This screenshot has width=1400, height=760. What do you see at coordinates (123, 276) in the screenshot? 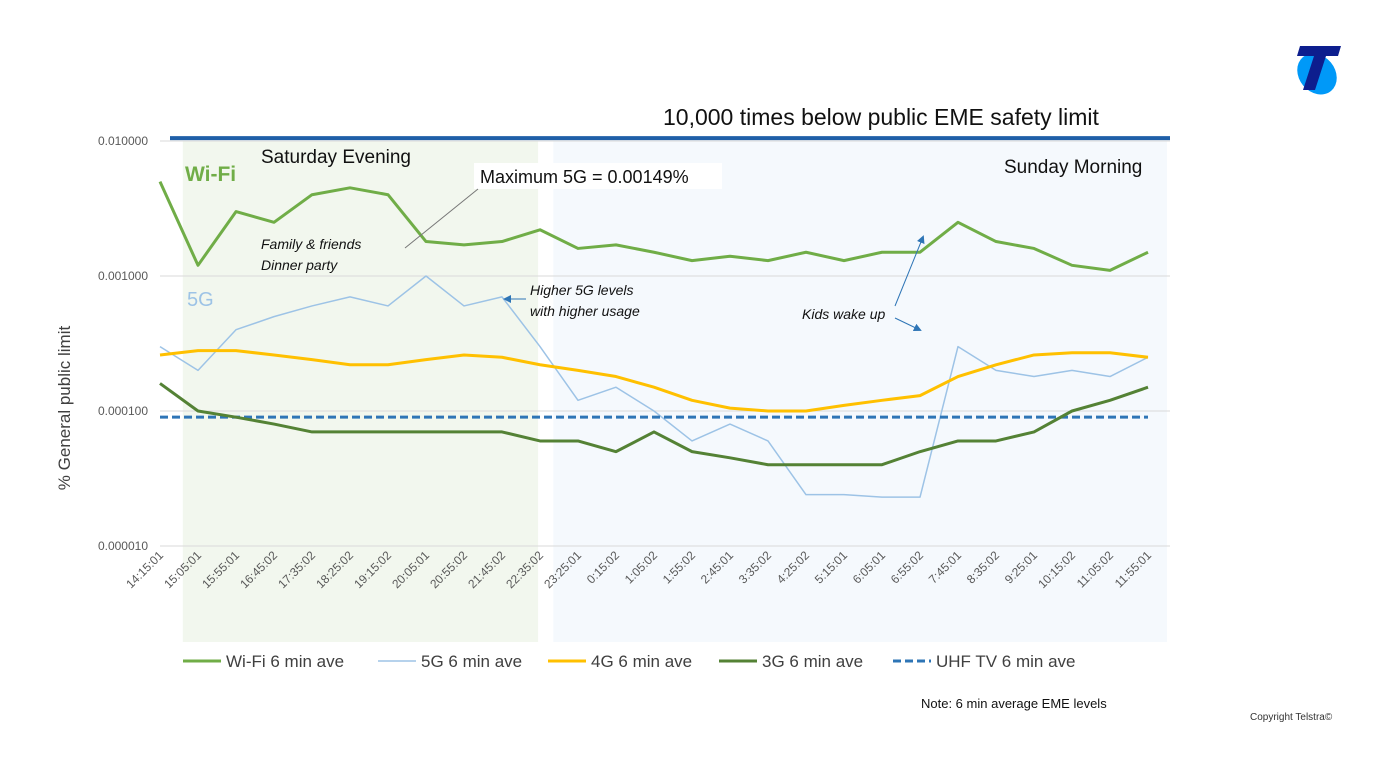
I see `y-tick-label: 0.001000` at bounding box center [123, 276].